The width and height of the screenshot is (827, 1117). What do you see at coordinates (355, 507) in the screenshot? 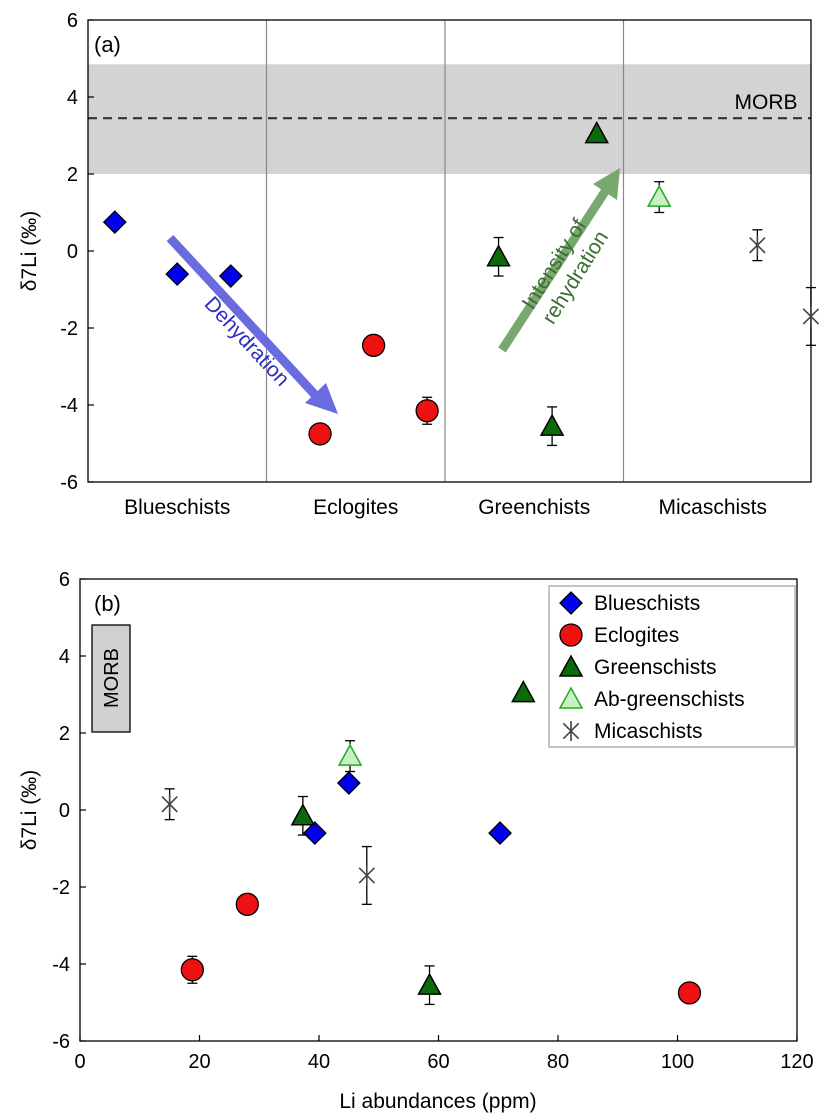
I see `category-label: Eclogites` at bounding box center [355, 507].